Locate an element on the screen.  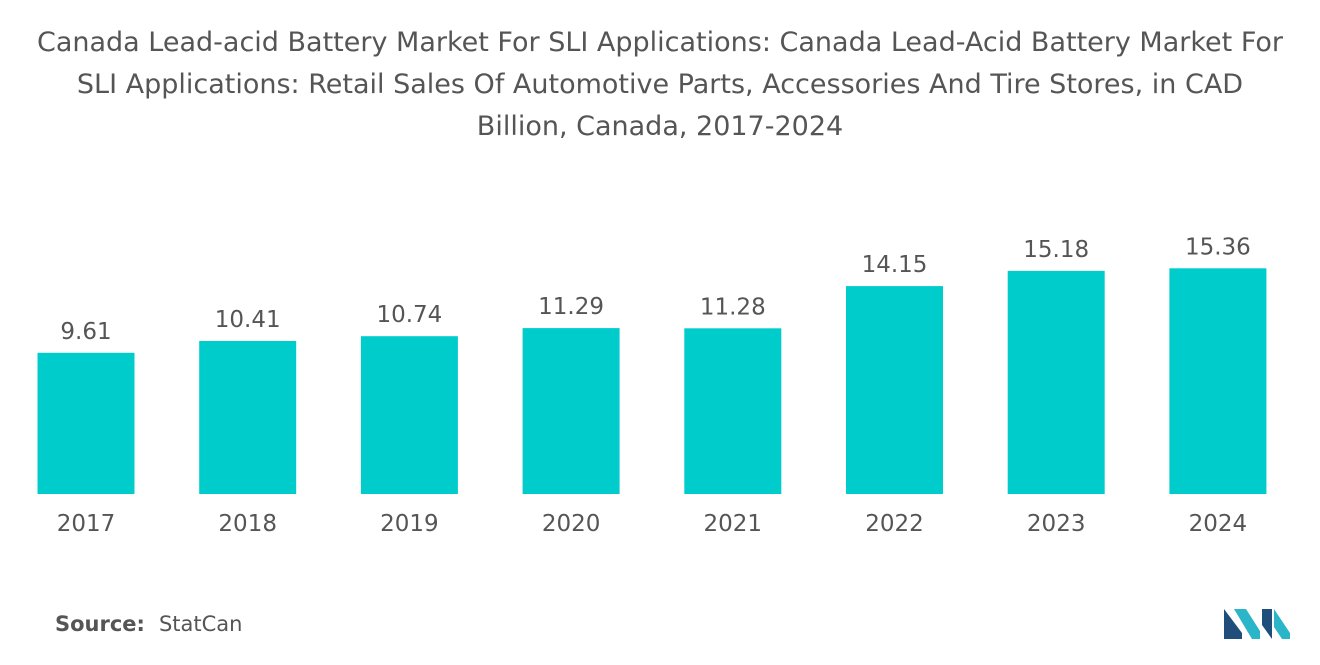
bar-2021 is located at coordinates (733, 411).